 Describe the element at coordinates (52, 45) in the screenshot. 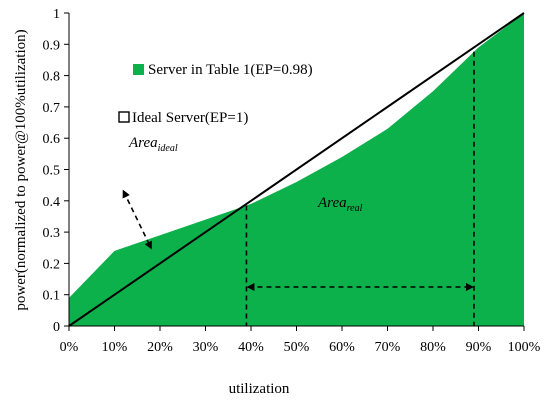

I see `y-tick-label: 0.9` at that location.